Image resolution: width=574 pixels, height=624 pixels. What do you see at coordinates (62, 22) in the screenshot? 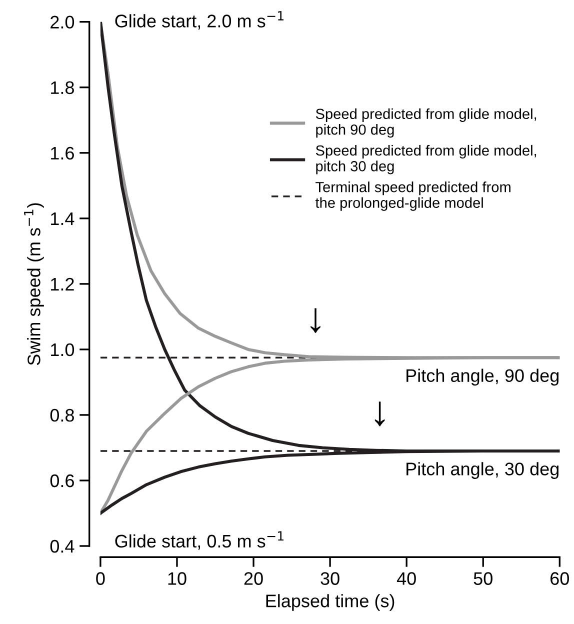
I see `y-tick-label: 2.0` at bounding box center [62, 22].